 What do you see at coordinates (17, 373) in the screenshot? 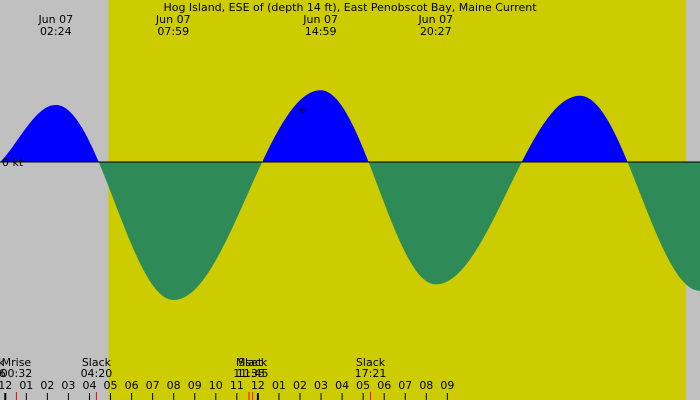
I see `event-time-1: 00:32` at bounding box center [17, 373].